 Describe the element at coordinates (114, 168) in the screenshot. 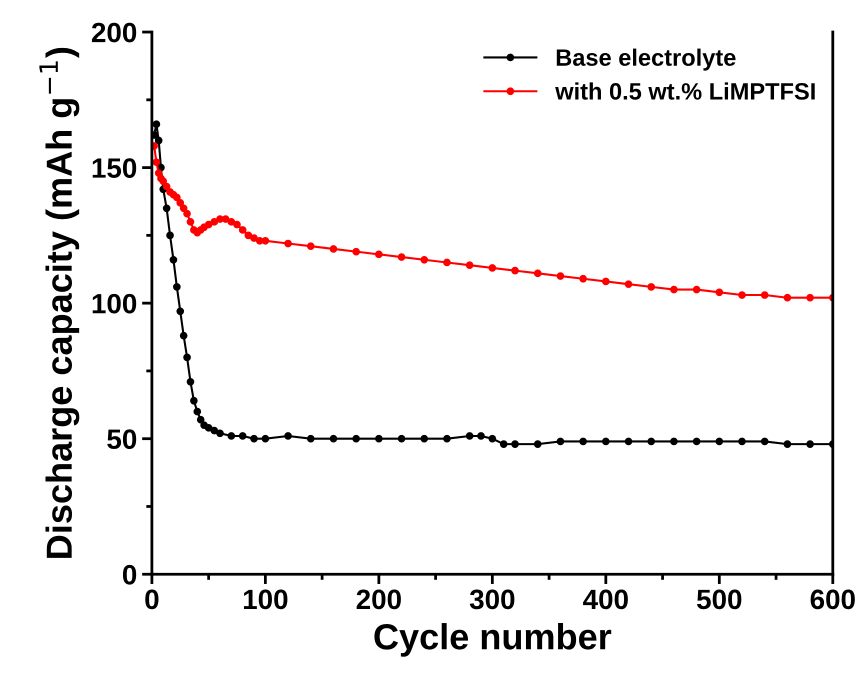

I see `y-tick-label: 150` at that location.